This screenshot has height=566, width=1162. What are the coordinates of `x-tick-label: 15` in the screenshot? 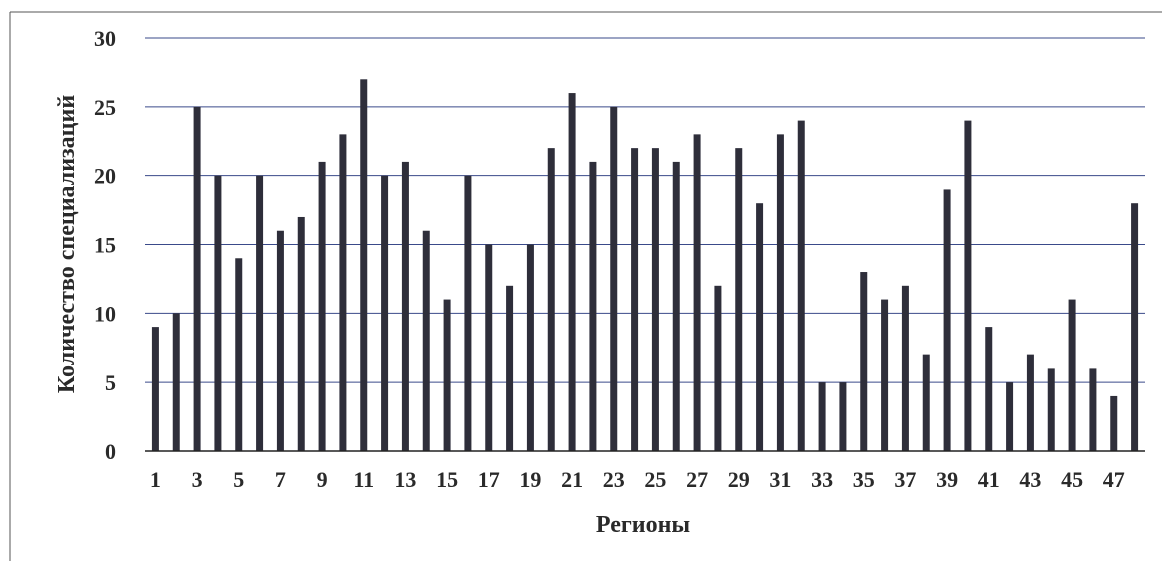 It's located at (447, 479).